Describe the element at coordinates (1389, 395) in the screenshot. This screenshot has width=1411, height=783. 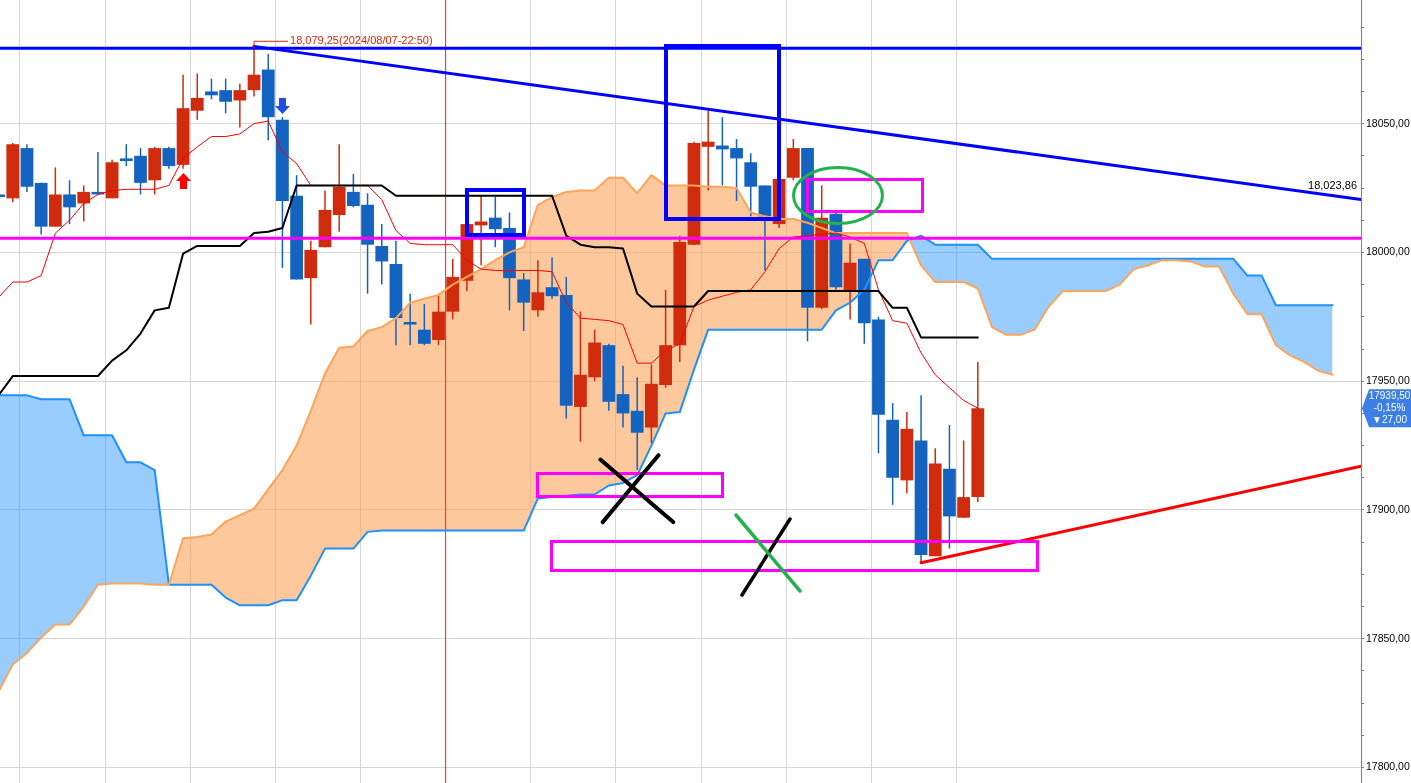
I see `text: 17939,50` at that location.